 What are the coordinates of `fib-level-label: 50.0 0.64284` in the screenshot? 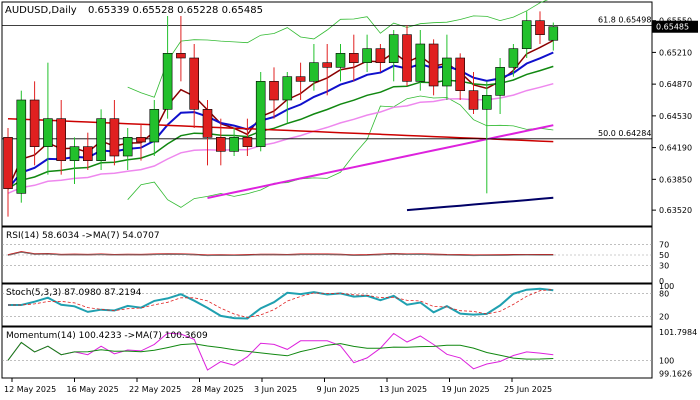 It's located at (624, 133).